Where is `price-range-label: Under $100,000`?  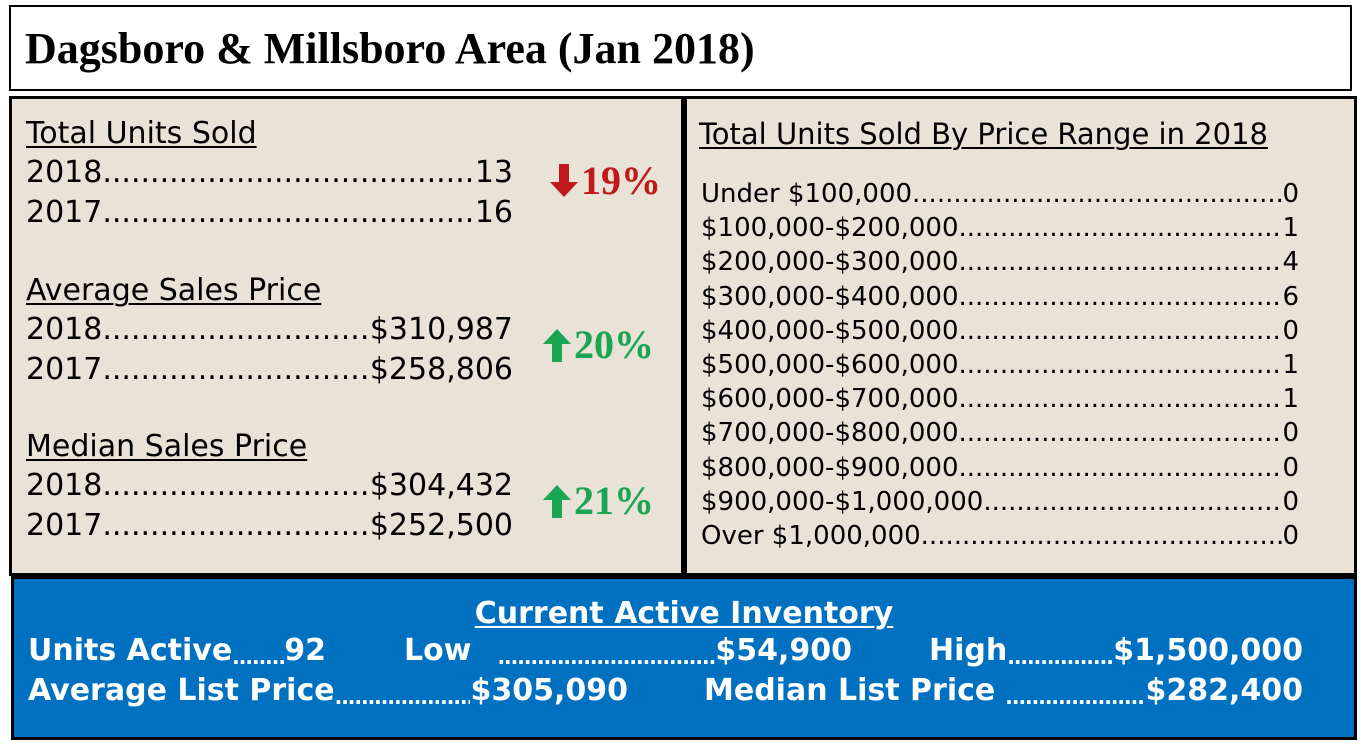 price-range-label: Under $100,000 is located at coordinates (807, 194).